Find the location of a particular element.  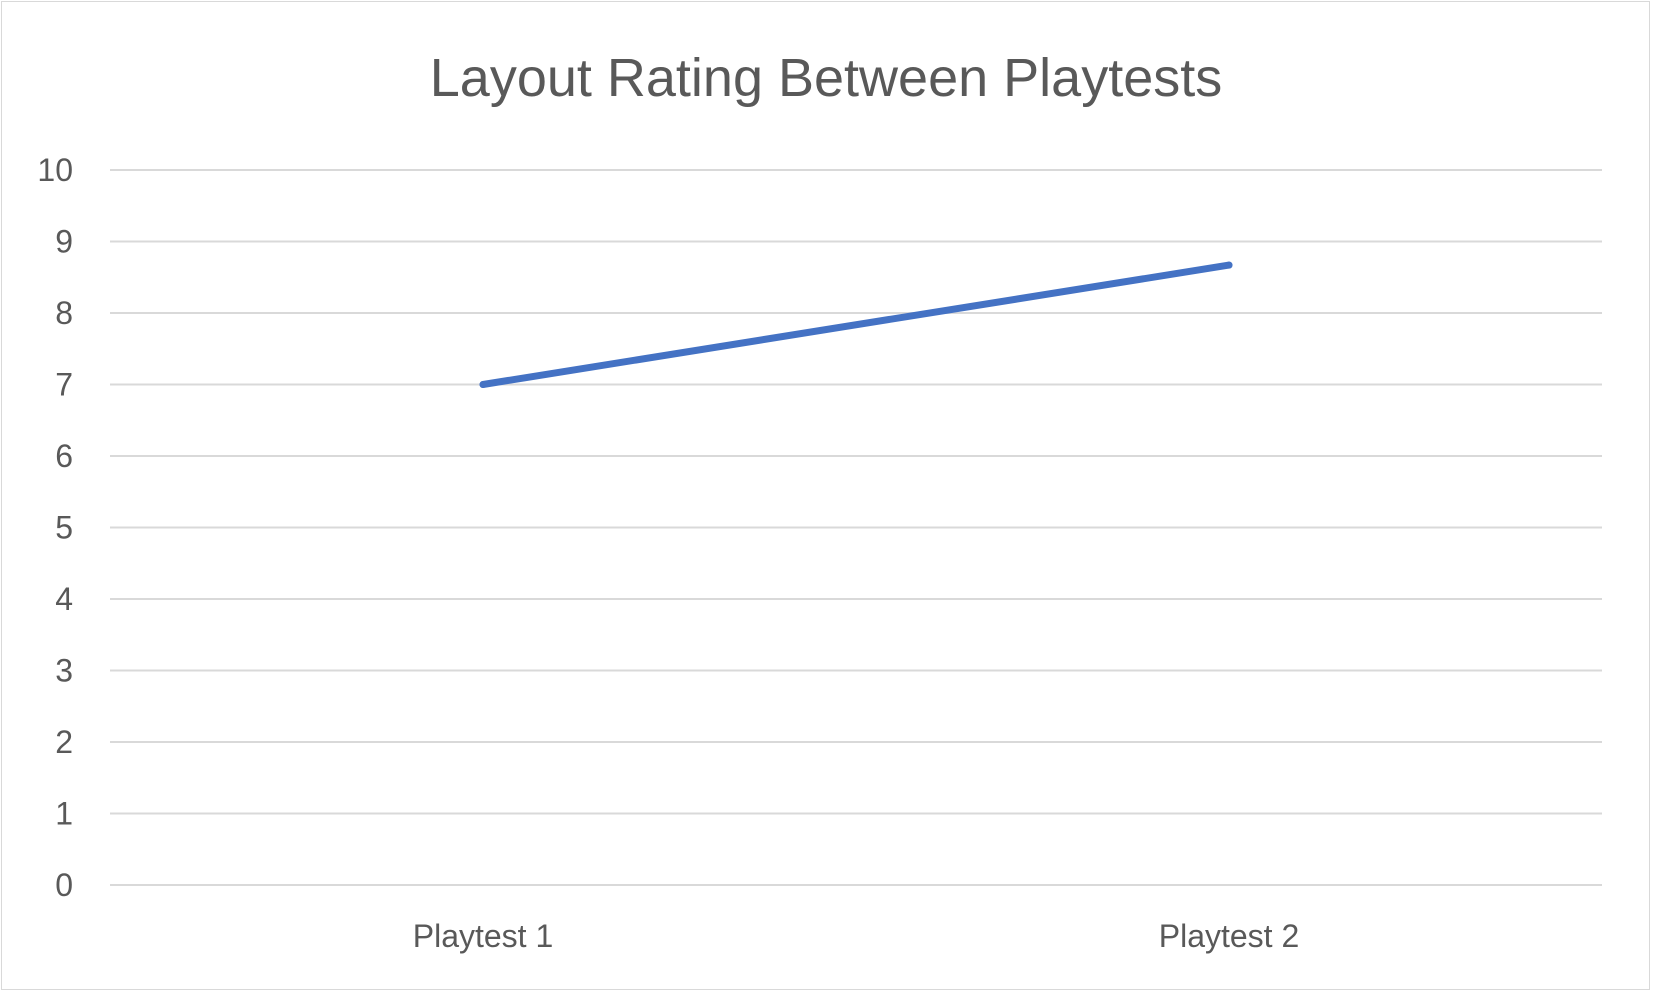

y-tick-label-9: 9 is located at coordinates (64, 242).